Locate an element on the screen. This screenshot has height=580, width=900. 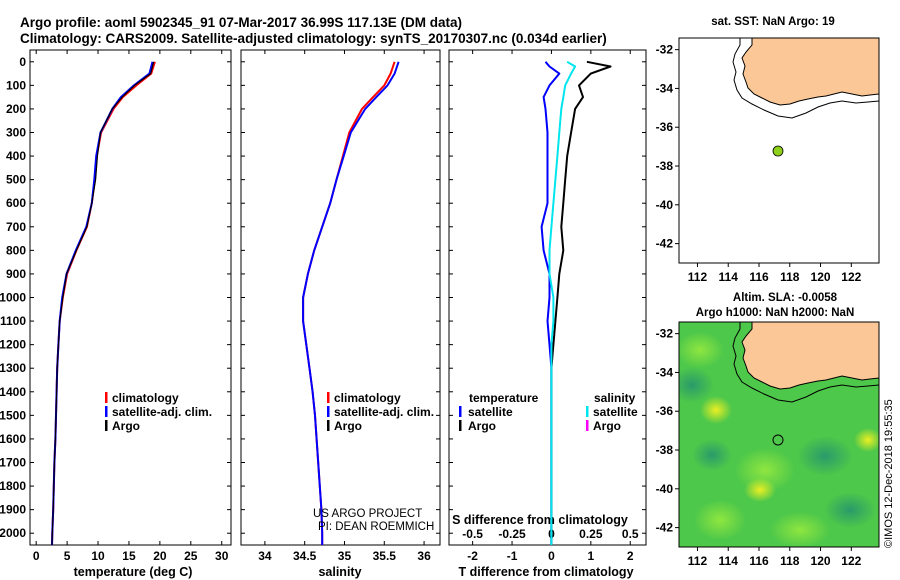
lon-tick-label: 112 is located at coordinates (698, 561).